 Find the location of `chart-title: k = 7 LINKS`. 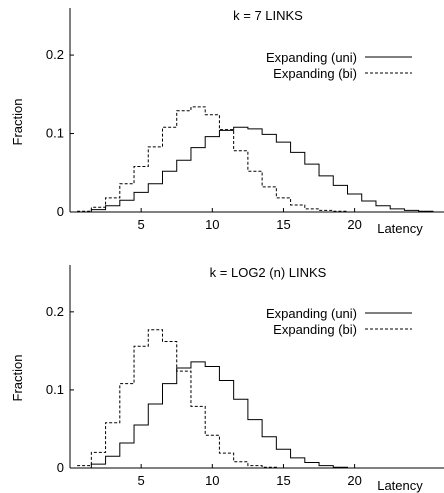

chart-title: k = 7 LINKS is located at coordinates (268, 15).